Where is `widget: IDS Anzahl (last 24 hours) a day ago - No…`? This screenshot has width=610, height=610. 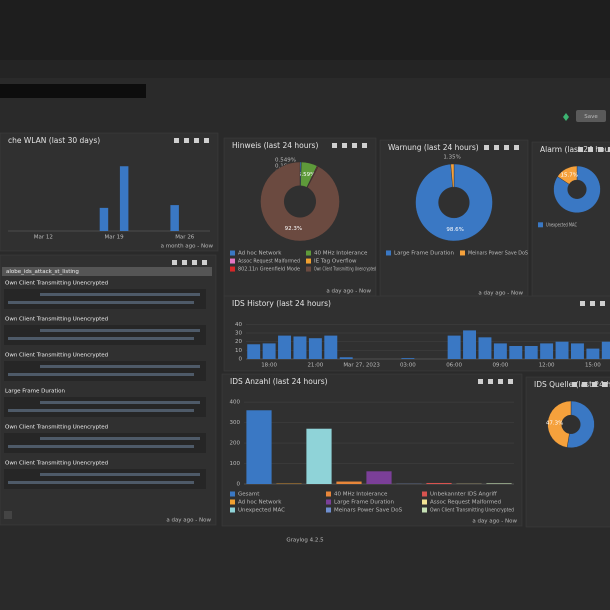
widget: IDS Anzahl (last 24 hours) a day ago - No… is located at coordinates (372, 450).